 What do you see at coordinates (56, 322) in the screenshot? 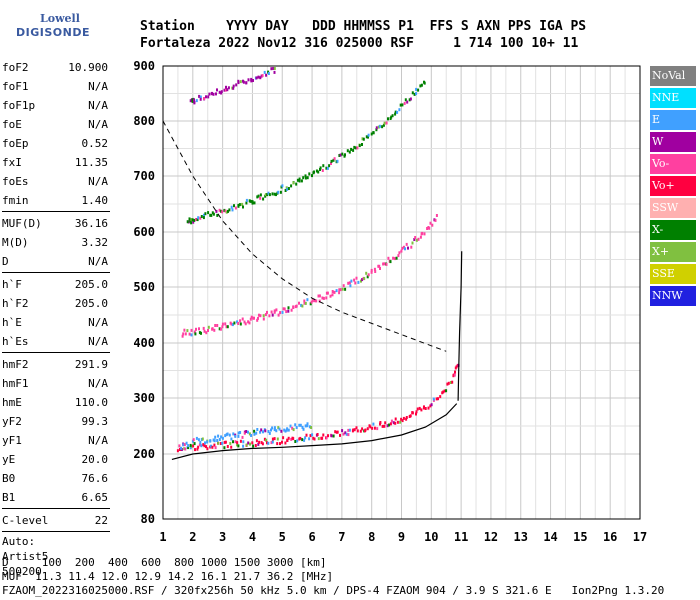
I see `param-row-he: h`E N/A` at bounding box center [56, 322].